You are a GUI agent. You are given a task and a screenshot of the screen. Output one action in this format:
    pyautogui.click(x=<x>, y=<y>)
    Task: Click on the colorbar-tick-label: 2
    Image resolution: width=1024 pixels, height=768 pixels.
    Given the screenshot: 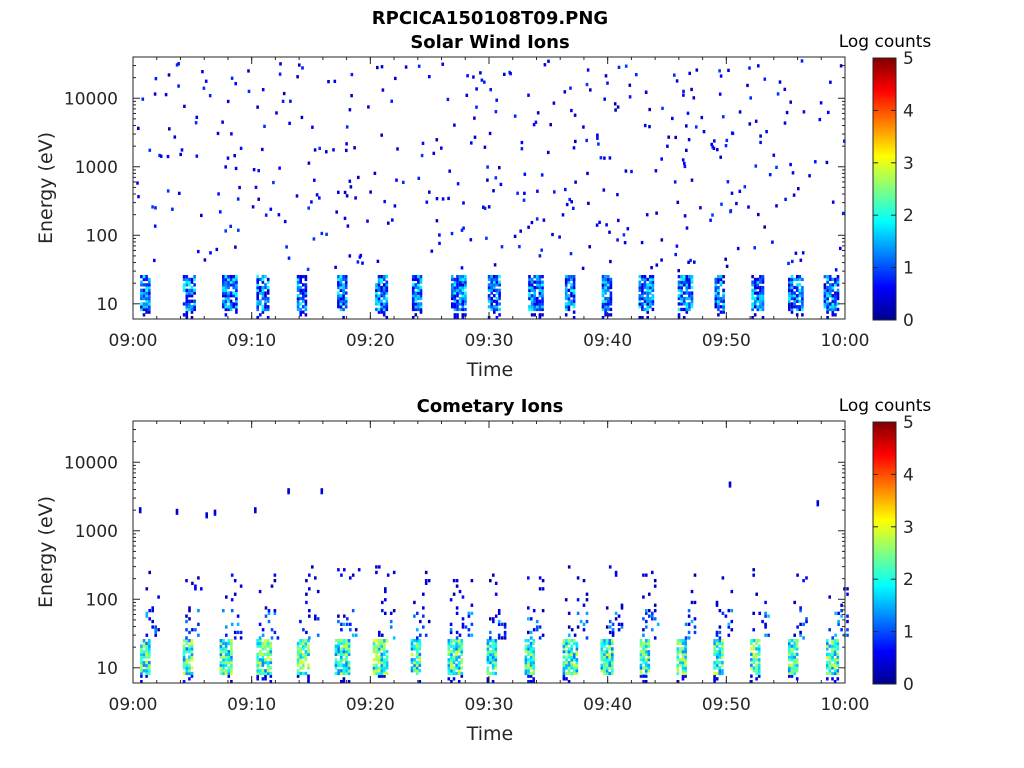 What is the action you would take?
    pyautogui.click(x=908, y=580)
    